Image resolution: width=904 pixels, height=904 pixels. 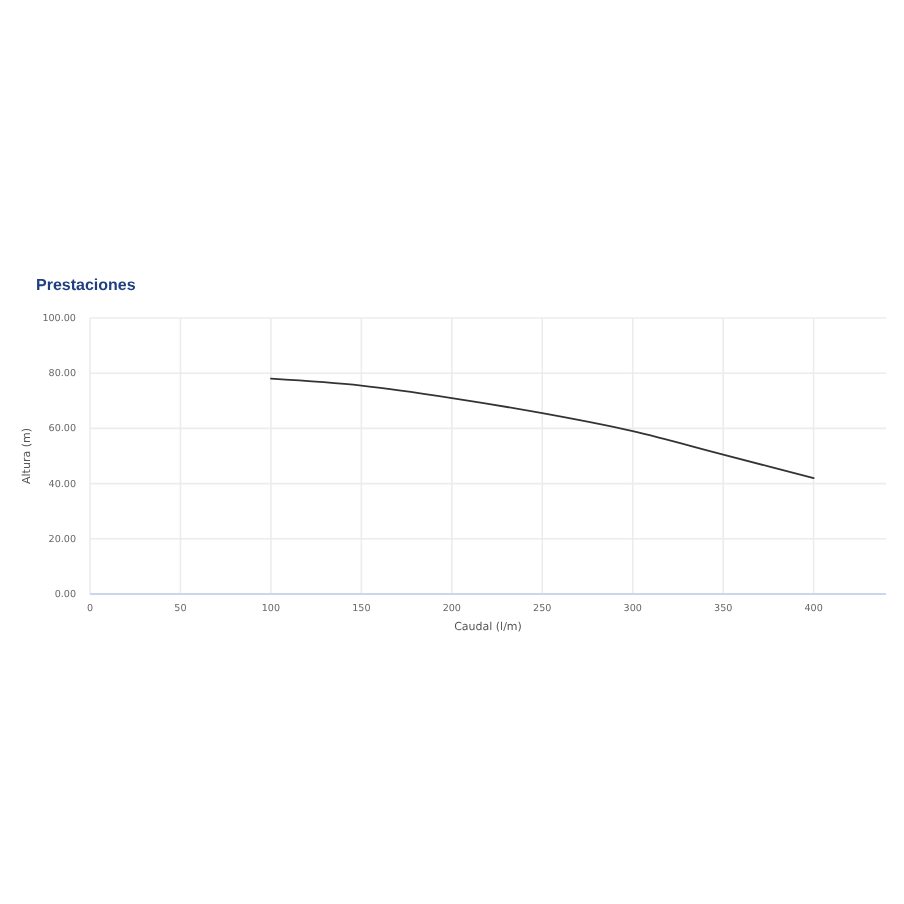 What do you see at coordinates (86, 285) in the screenshot?
I see `chart-title: Prestaciones` at bounding box center [86, 285].